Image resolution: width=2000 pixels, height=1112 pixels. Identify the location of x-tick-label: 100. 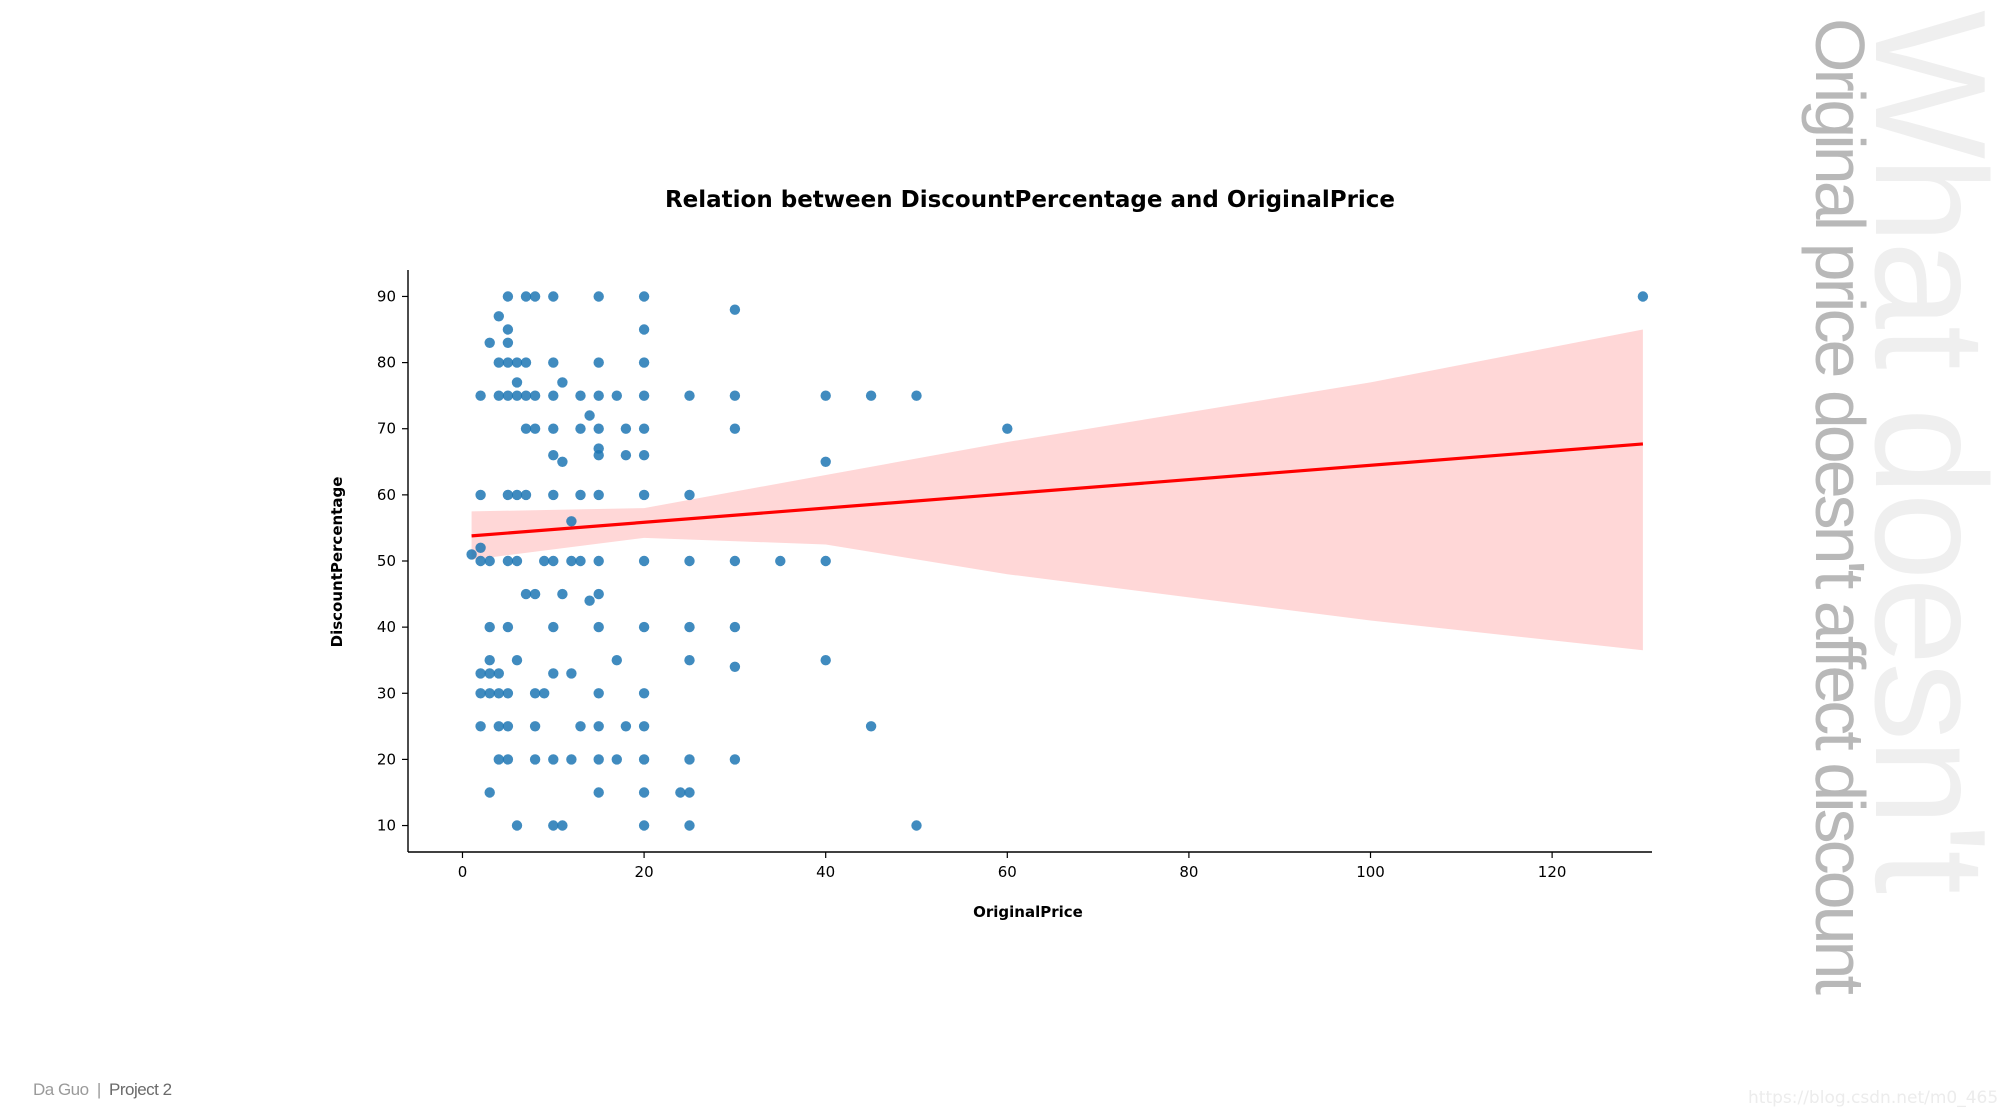
(1370, 872).